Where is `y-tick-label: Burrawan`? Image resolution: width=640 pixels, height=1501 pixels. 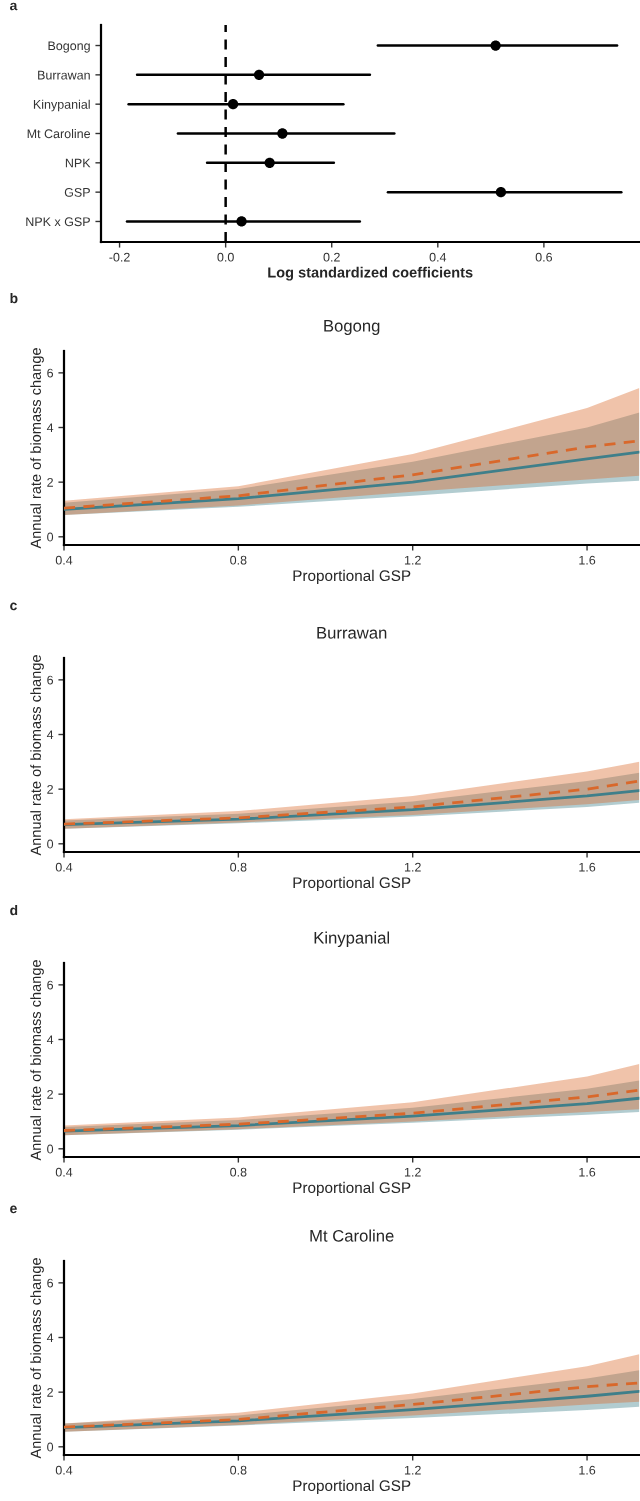
y-tick-label: Burrawan is located at coordinates (64, 75).